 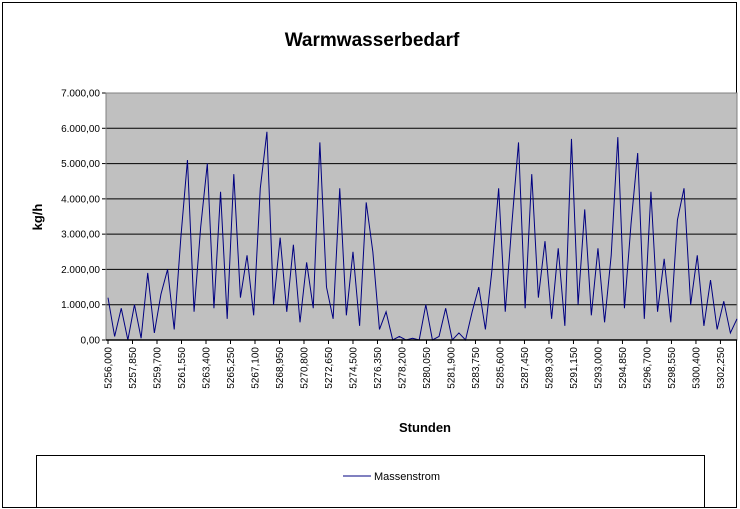 What do you see at coordinates (574, 368) in the screenshot?
I see `x-tick-label: 5291,150` at bounding box center [574, 368].